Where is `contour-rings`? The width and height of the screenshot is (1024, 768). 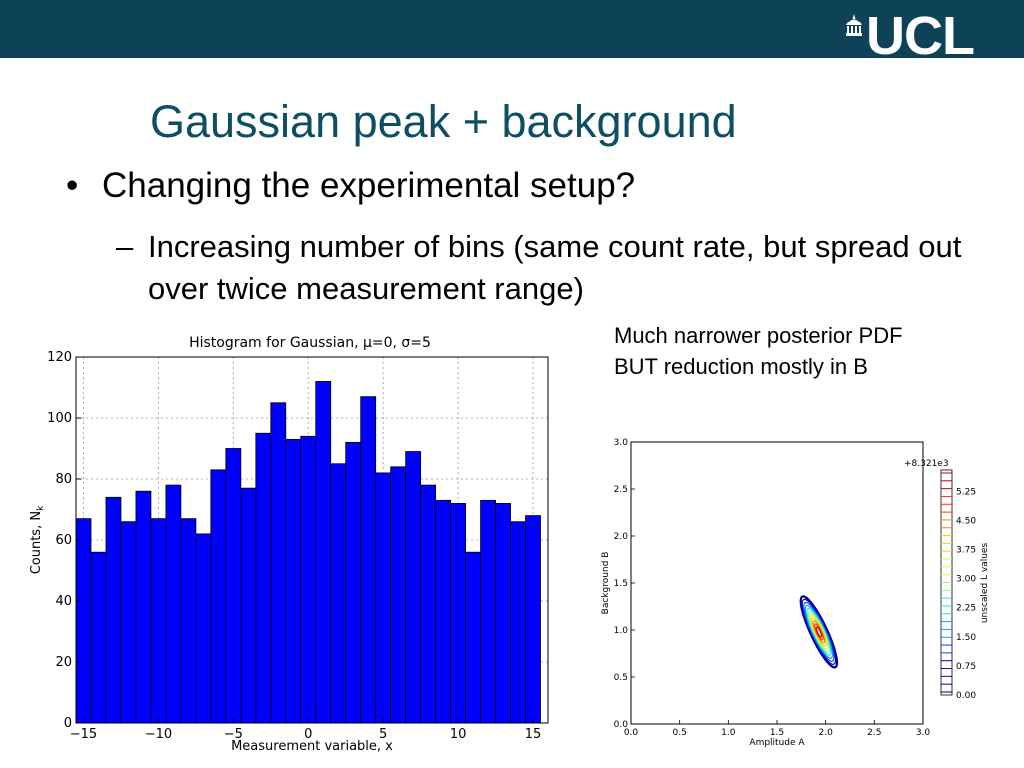
contour-rings is located at coordinates (819, 632).